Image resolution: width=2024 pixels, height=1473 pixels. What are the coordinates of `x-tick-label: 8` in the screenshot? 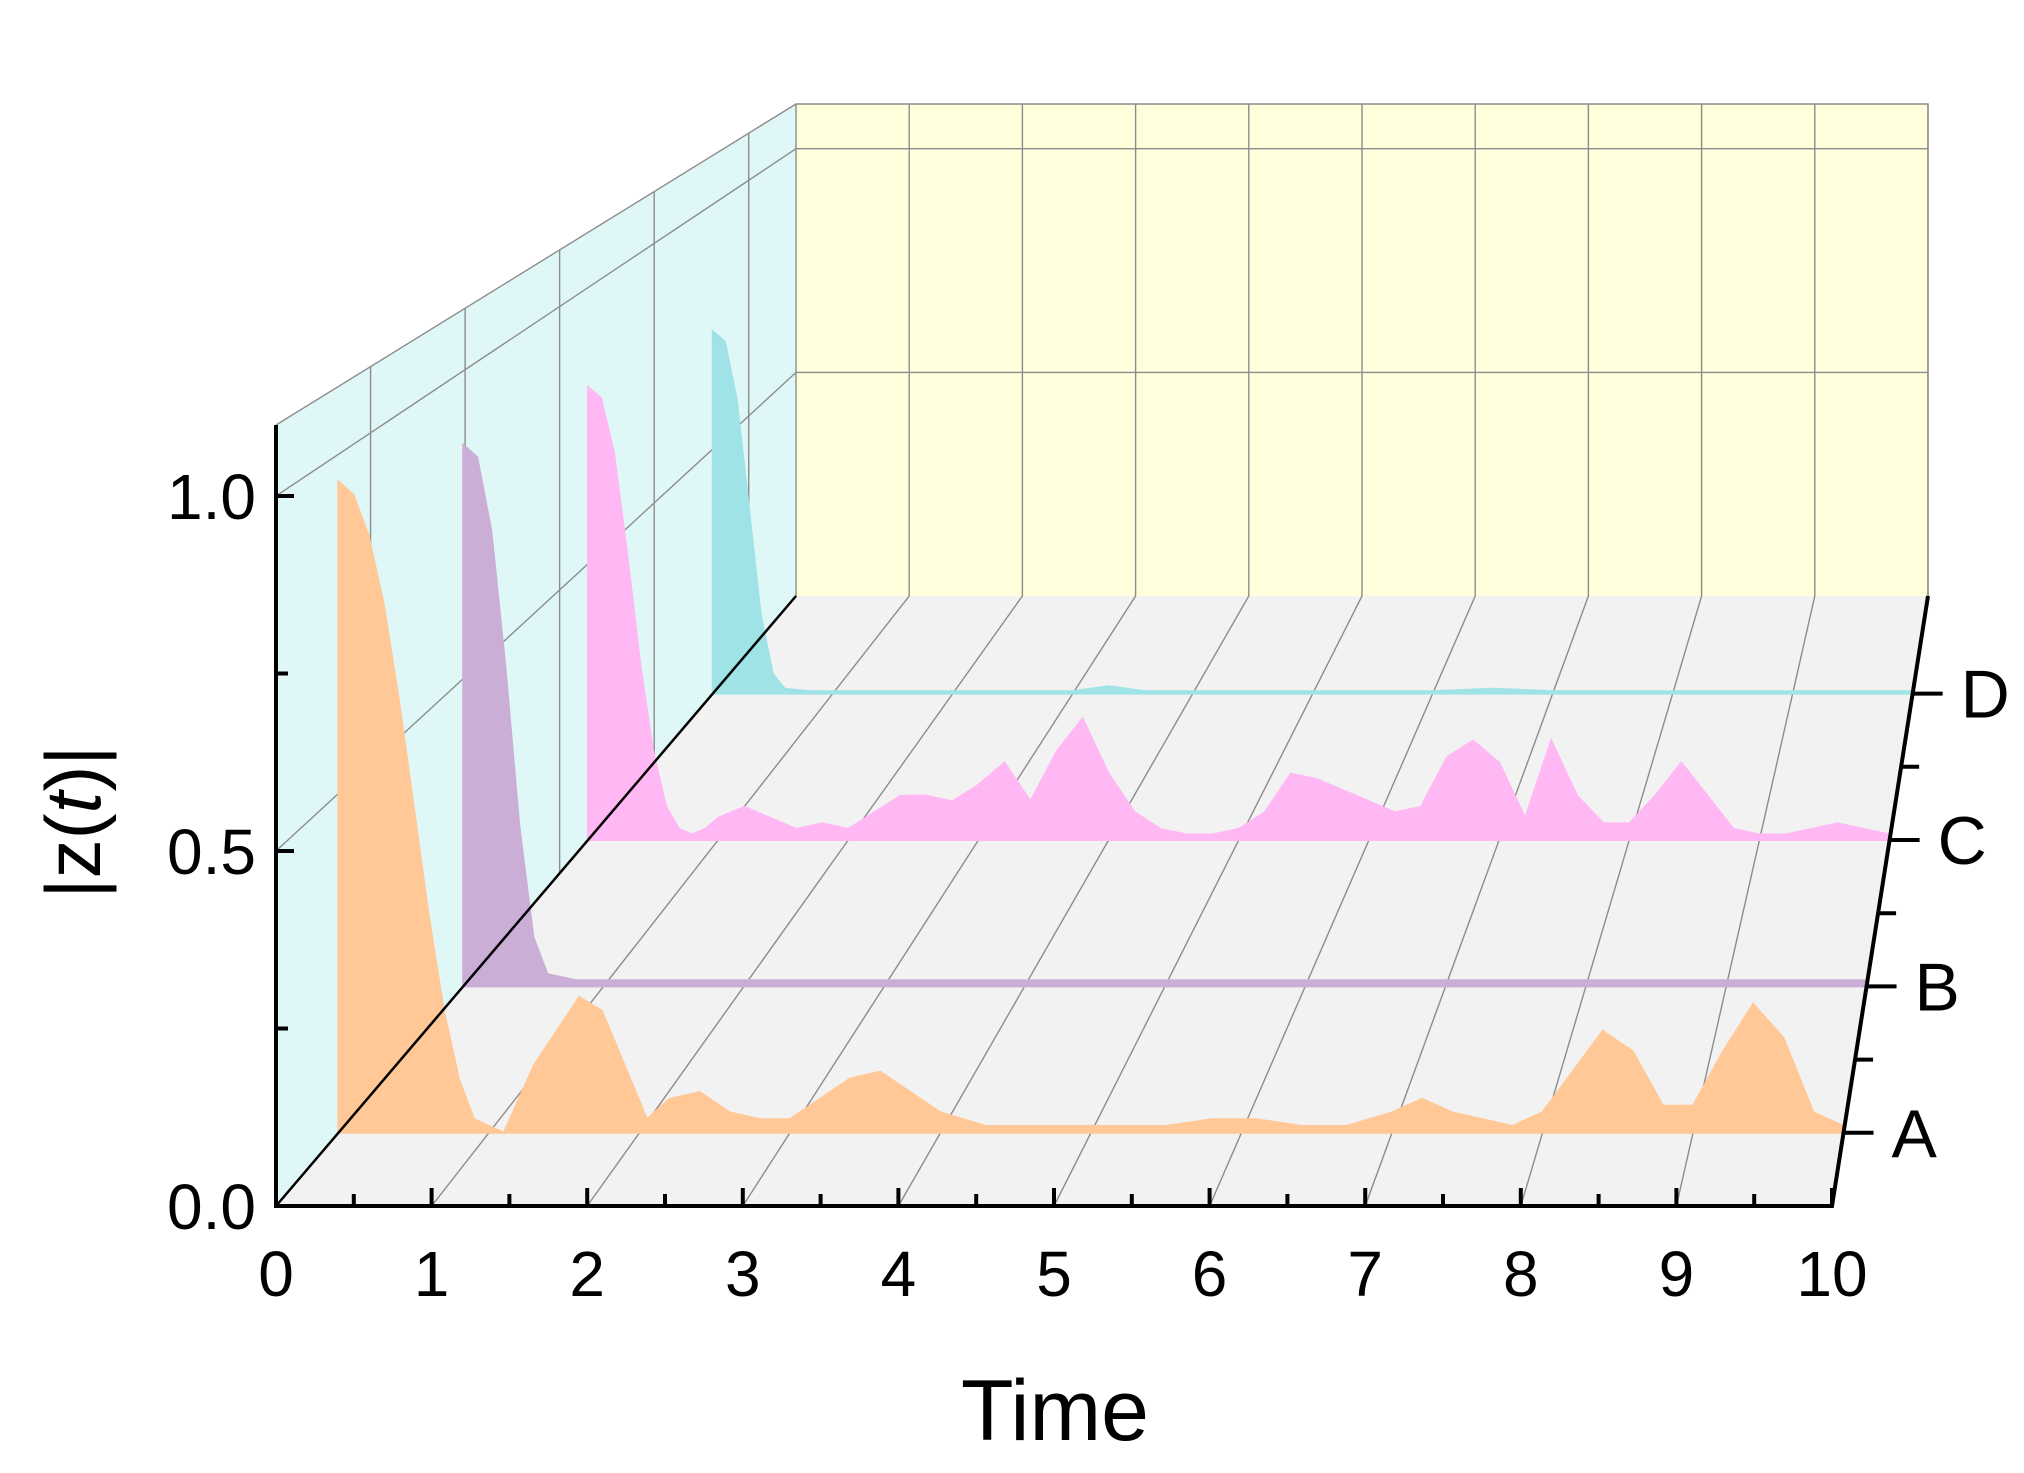 It's located at (1521, 1274).